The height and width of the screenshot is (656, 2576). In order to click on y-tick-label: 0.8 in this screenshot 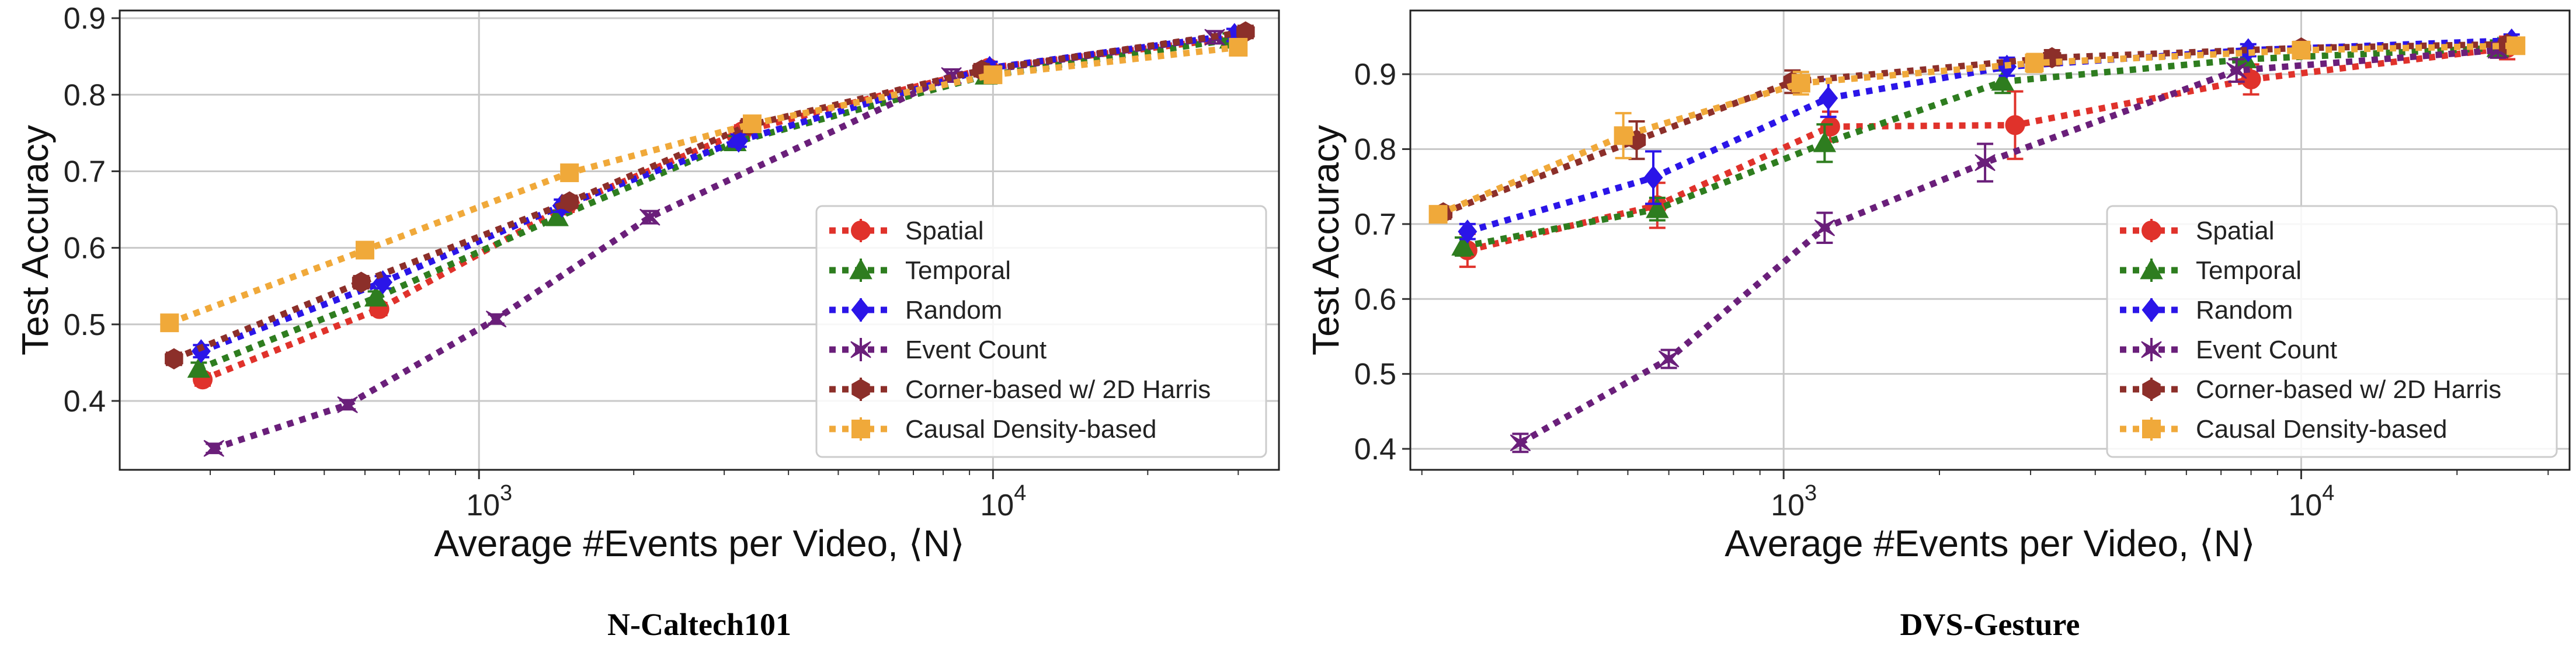, I will do `click(85, 95)`.